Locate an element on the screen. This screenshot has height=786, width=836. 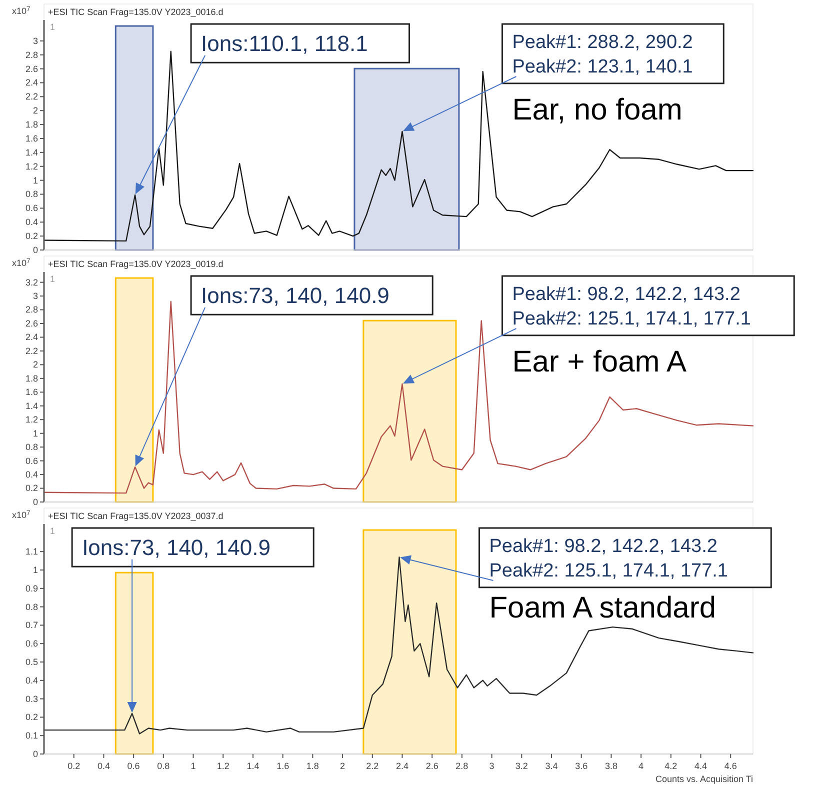
x-tick-label: 1.2 is located at coordinates (223, 766).